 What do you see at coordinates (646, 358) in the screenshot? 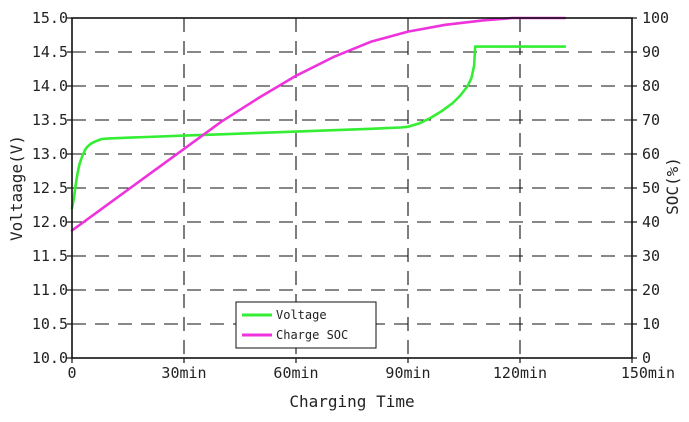
I see `y-right-tick-label: 0` at bounding box center [646, 358].